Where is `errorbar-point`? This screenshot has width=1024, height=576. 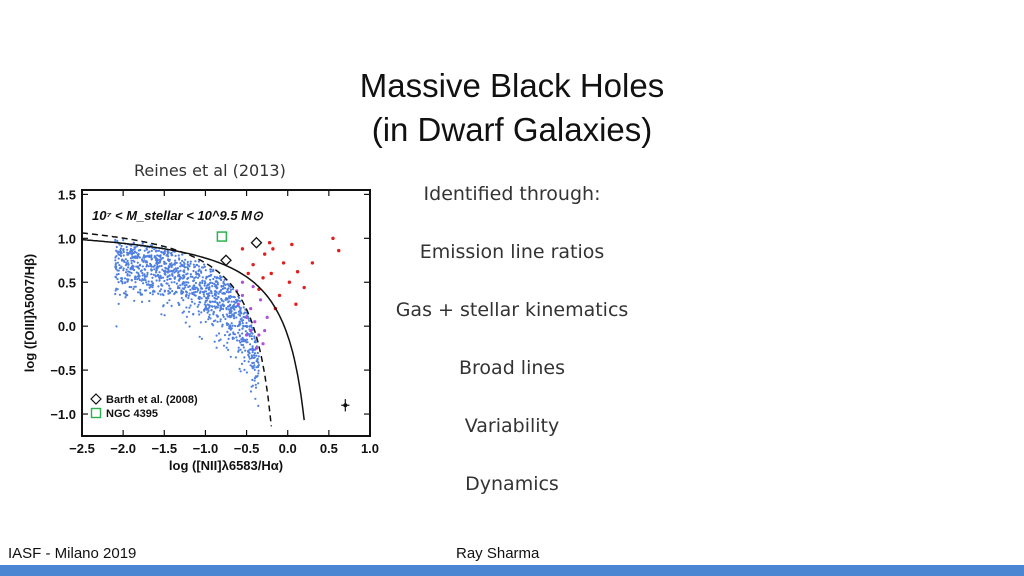 errorbar-point is located at coordinates (345, 405).